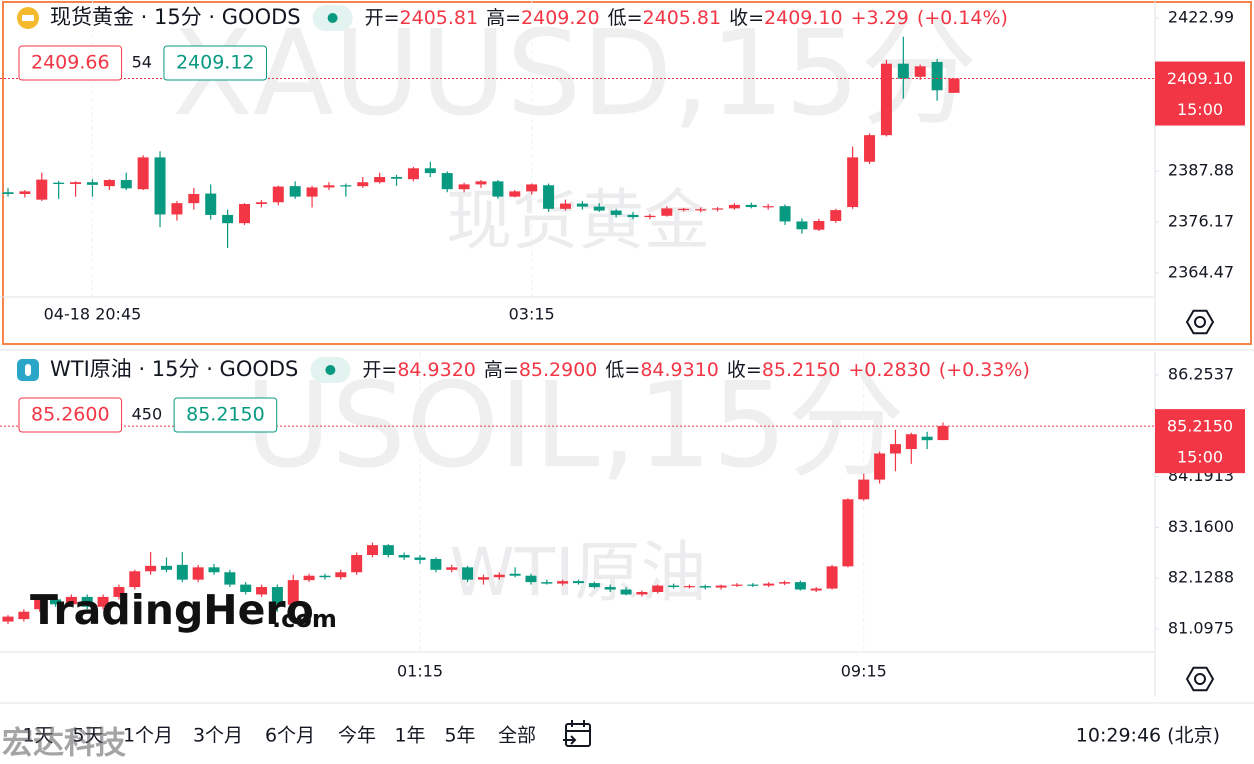 The image size is (1254, 764). I want to click on buy-price: 2409.12, so click(215, 63).